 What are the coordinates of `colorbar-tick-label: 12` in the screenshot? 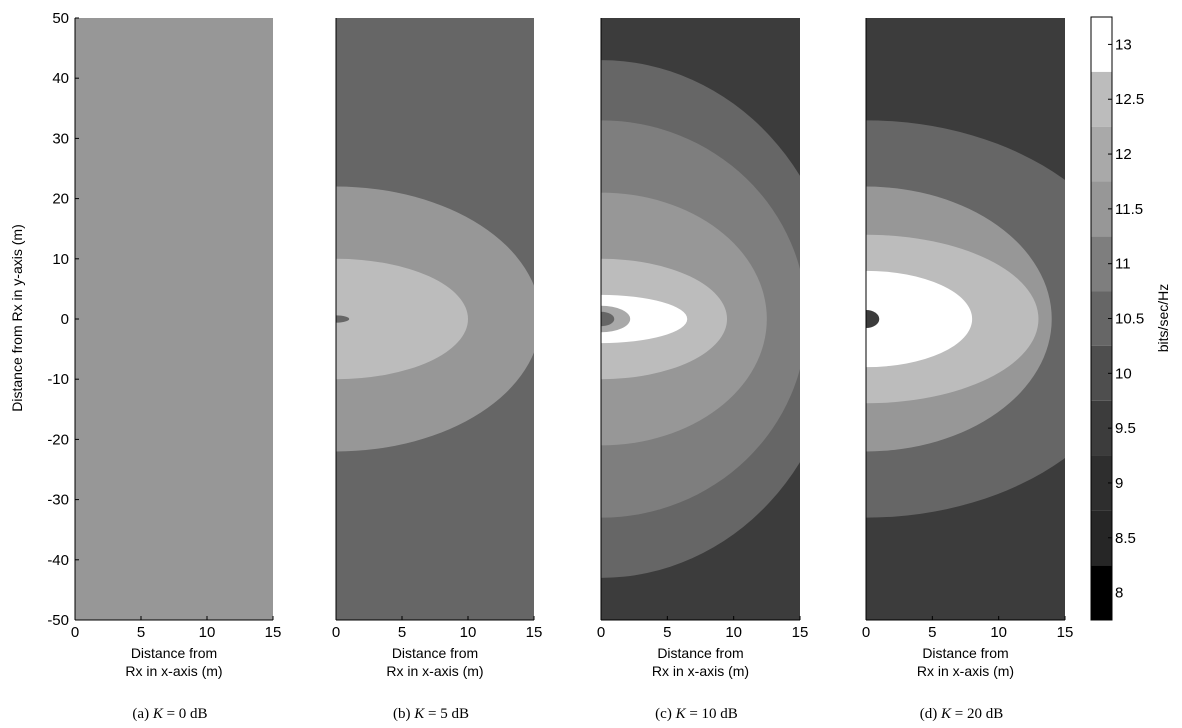 It's located at (1123, 154).